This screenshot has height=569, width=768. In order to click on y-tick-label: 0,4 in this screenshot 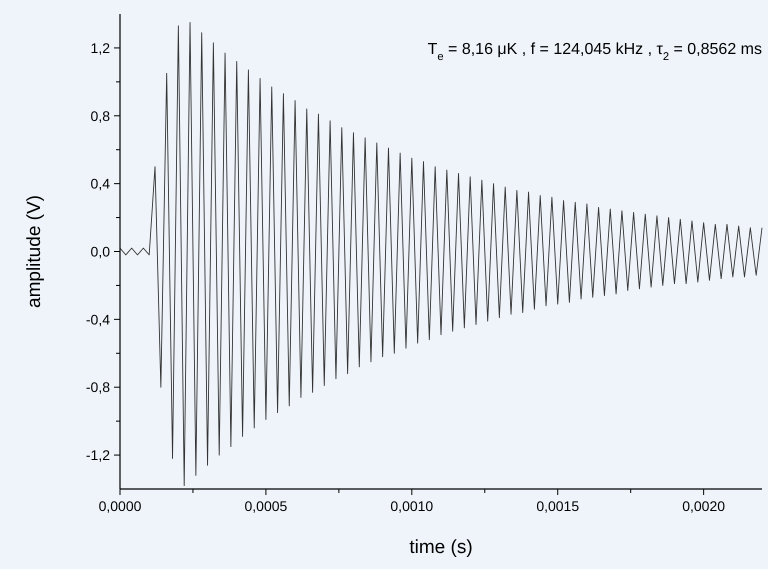, I will do `click(100, 184)`.